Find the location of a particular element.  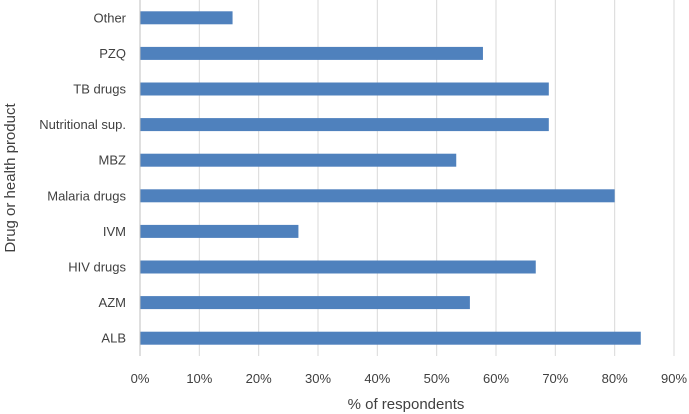

y-tick-label-alb: ALB is located at coordinates (113, 338).